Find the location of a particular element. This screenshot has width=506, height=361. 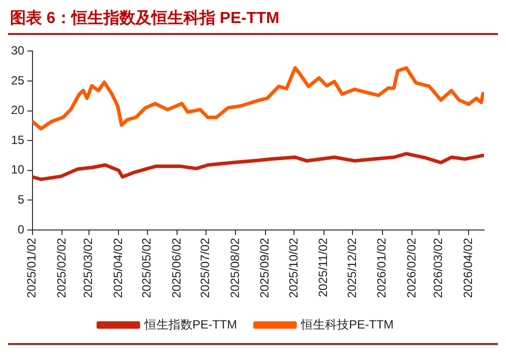

y-tick-label: 30 is located at coordinates (17, 51).